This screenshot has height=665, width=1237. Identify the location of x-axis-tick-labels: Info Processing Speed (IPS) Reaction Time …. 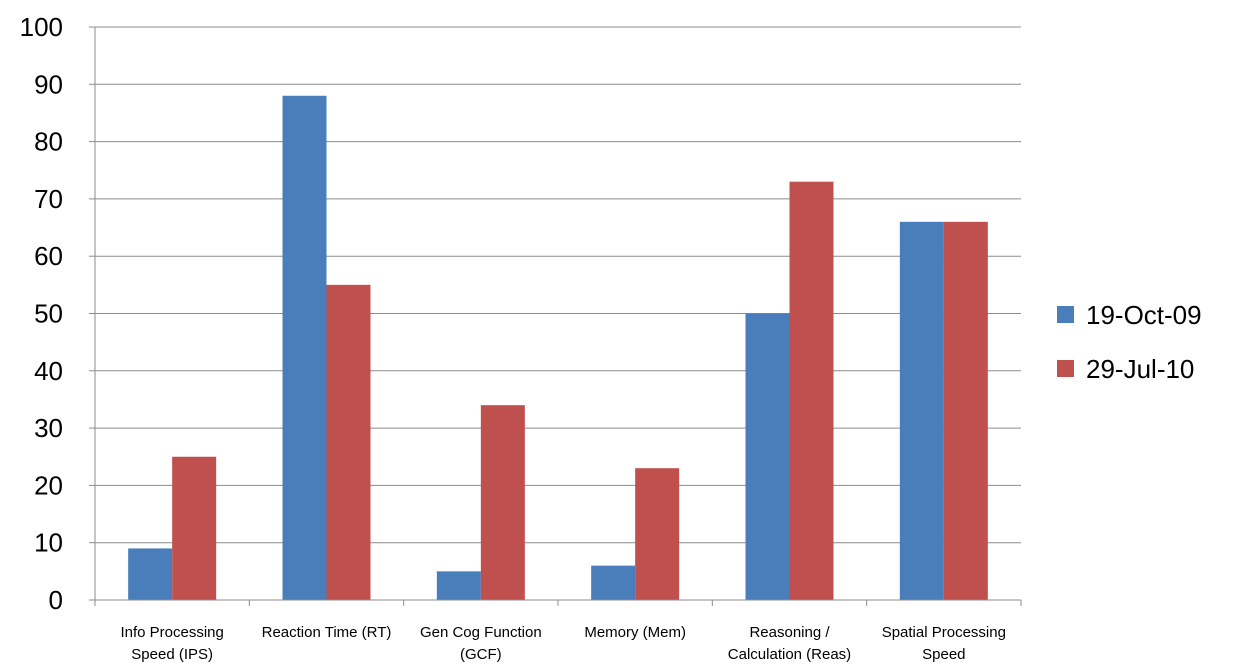
(562, 643).